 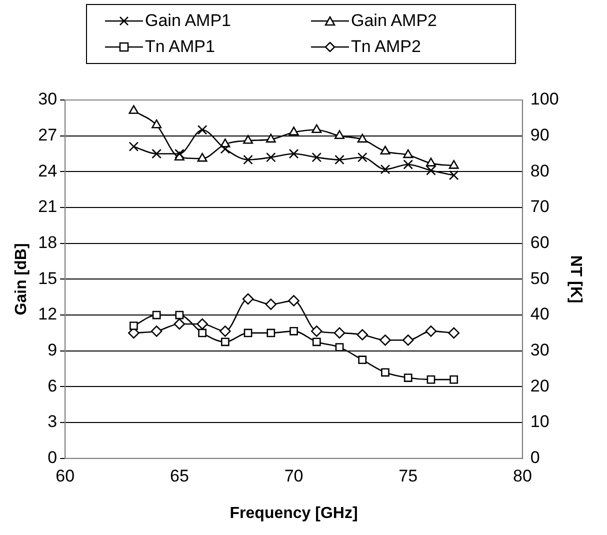 What do you see at coordinates (65, 476) in the screenshot?
I see `x-tick-label: 60` at bounding box center [65, 476].